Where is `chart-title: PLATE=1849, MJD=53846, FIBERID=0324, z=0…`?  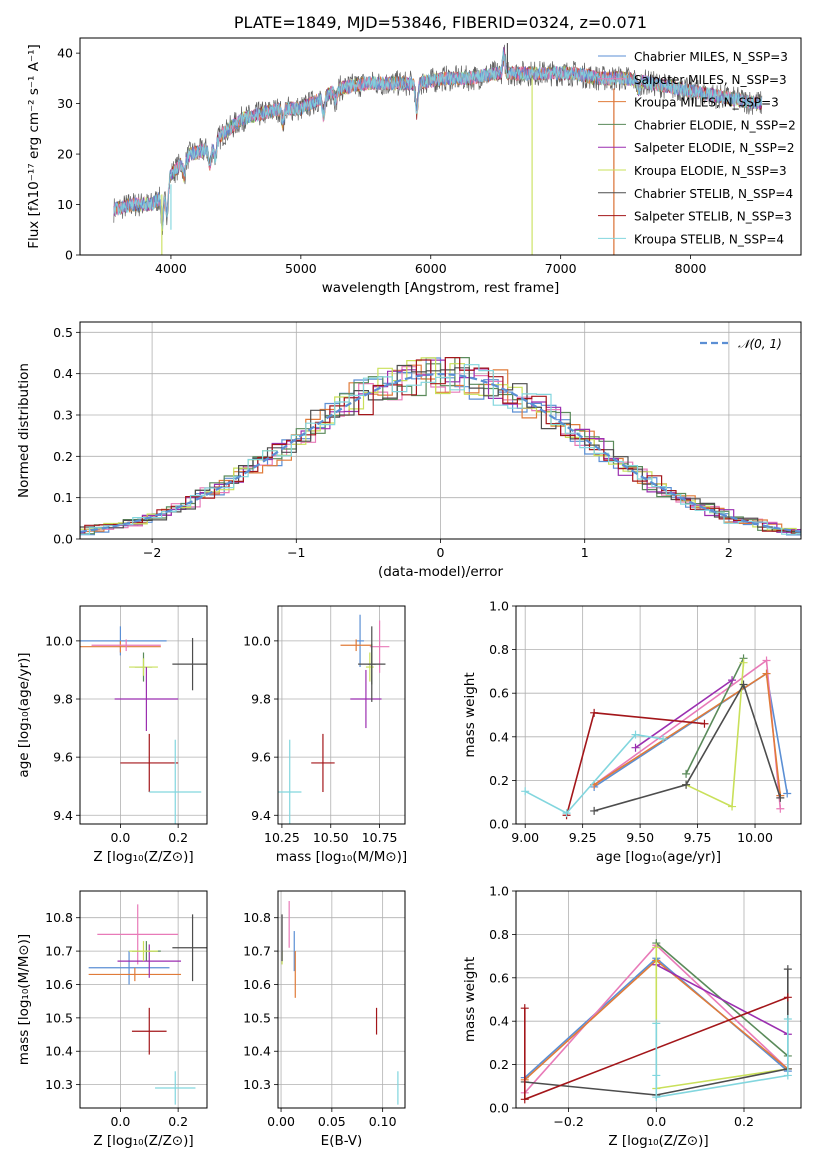
chart-title: PLATE=1849, MJD=53846, FIBERID=0324, z=0… is located at coordinates (440, 22).